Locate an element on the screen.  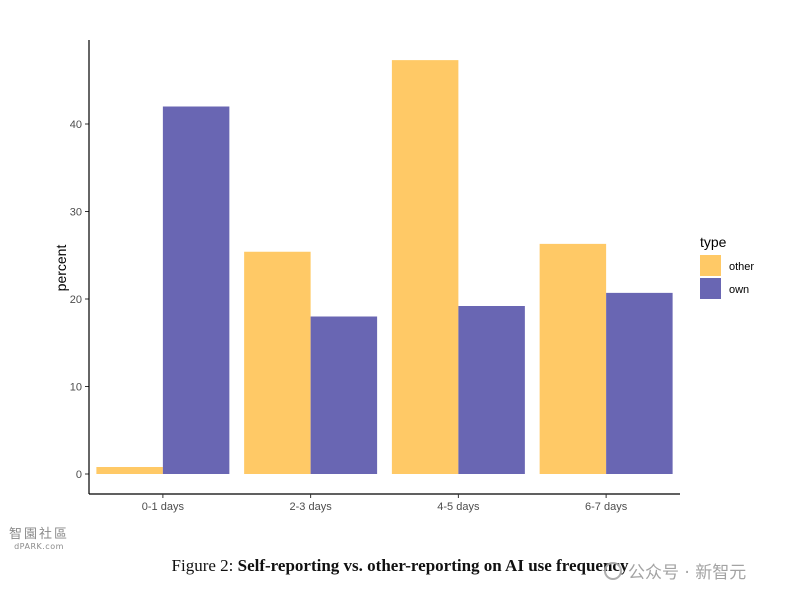
watermark-right: 公众号 · 新智元 is located at coordinates (675, 570).